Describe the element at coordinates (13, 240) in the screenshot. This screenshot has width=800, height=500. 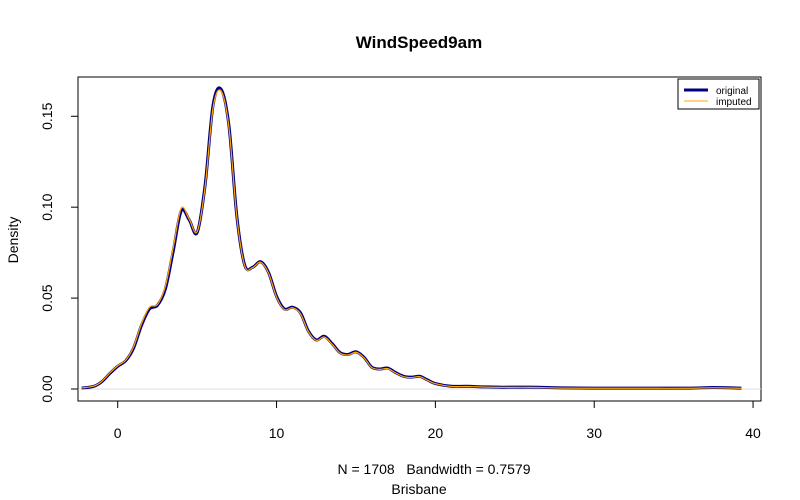
I see `y-axis-label: Density` at that location.